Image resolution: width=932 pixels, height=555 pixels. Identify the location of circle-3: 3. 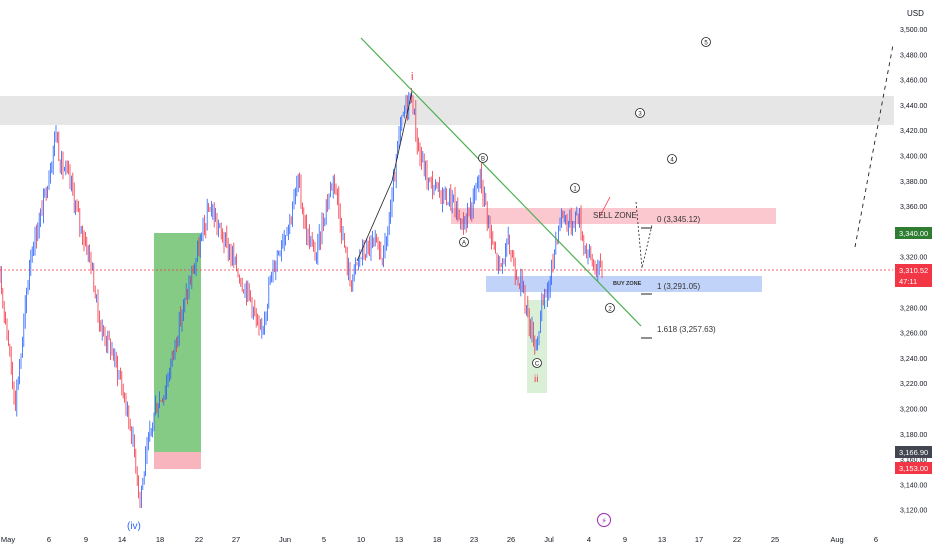
(640, 113).